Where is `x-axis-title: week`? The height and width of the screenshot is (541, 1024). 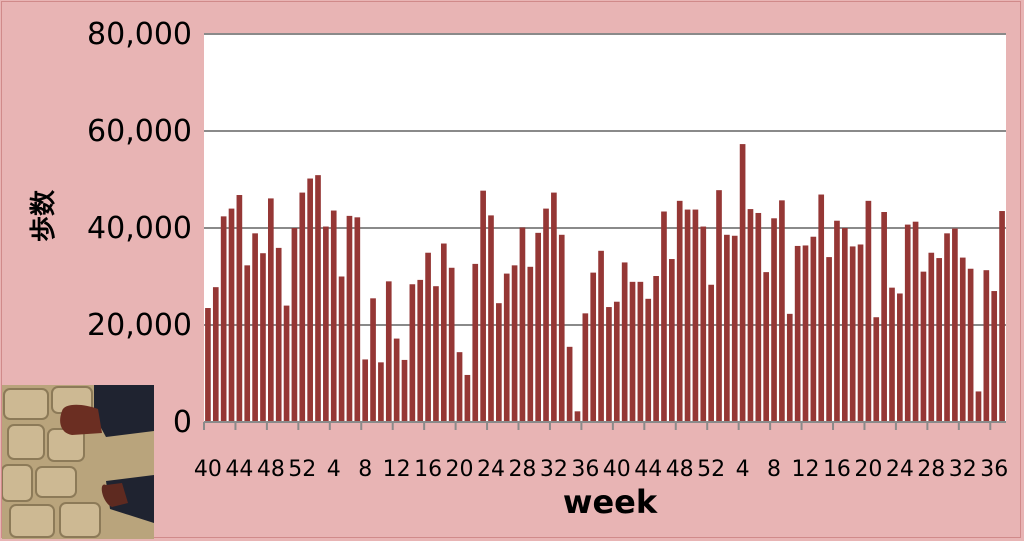 x-axis-title: week is located at coordinates (610, 502).